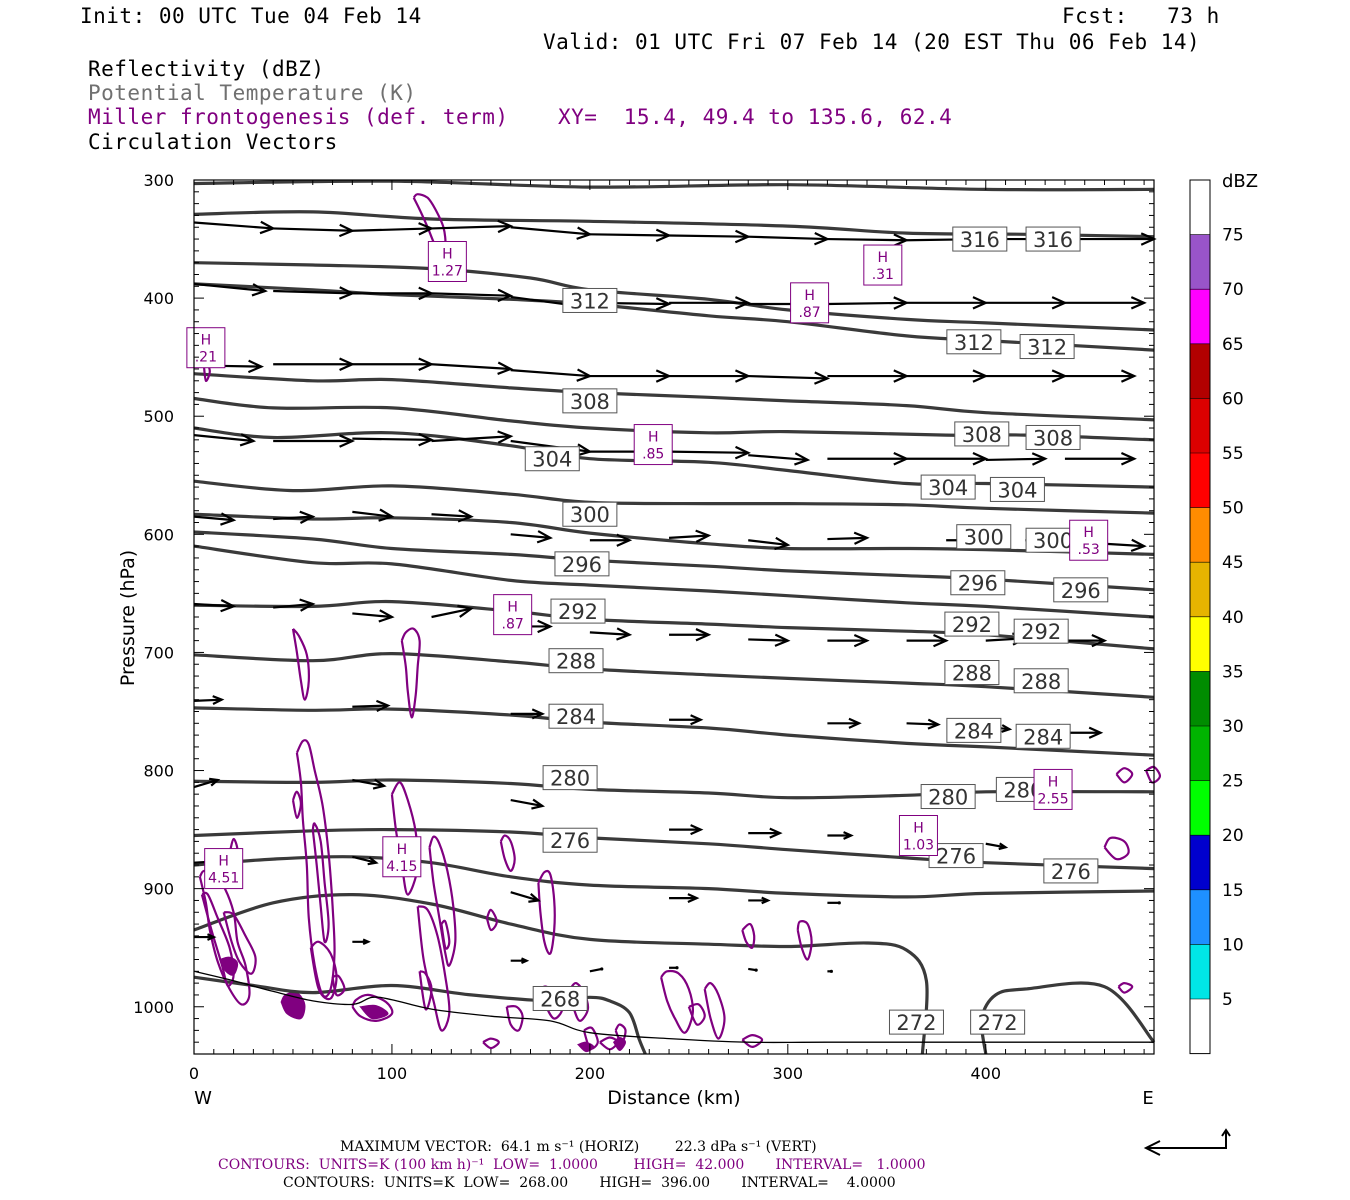 This screenshot has height=1200, width=1350. I want to click on y-tick-label: 1000, so click(153, 1007).